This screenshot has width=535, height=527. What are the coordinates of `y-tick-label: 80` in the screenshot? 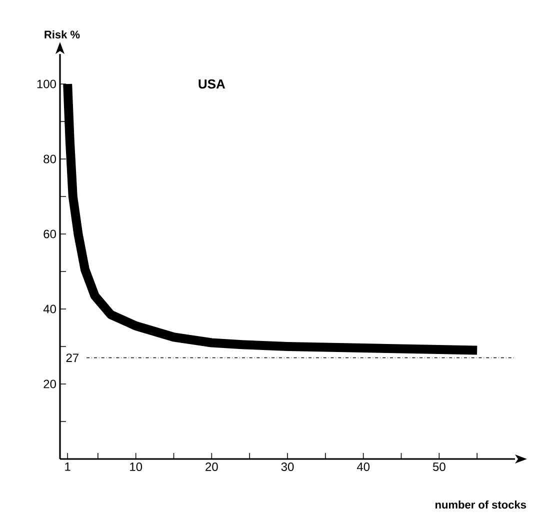 It's located at (50, 159).